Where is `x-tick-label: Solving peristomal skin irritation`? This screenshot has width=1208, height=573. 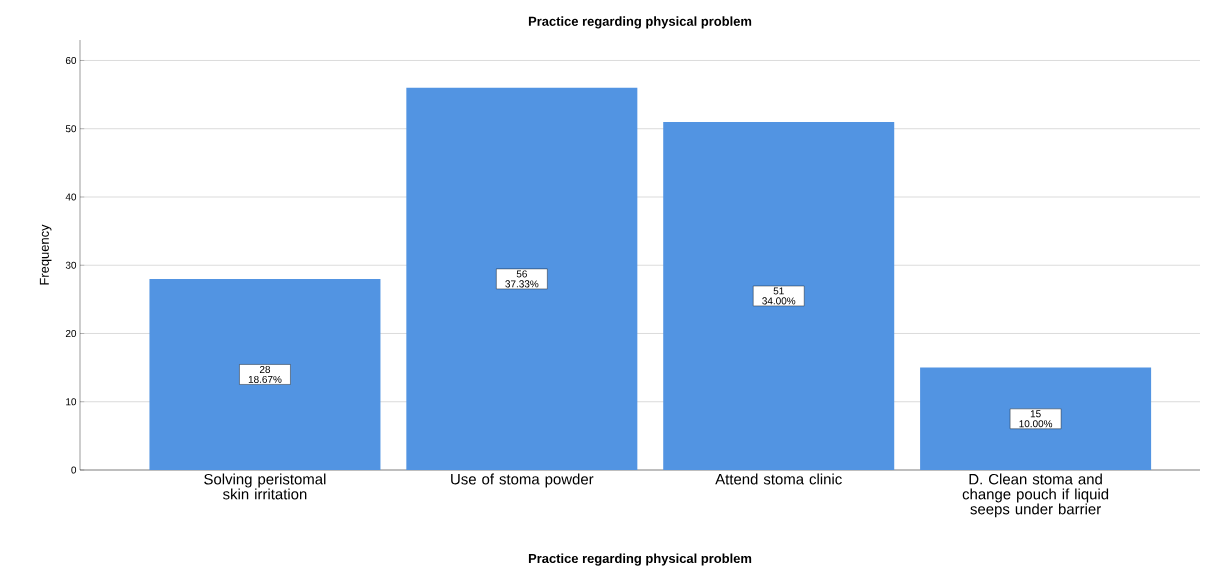 x-tick-label: Solving peristomal skin irritation is located at coordinates (265, 486).